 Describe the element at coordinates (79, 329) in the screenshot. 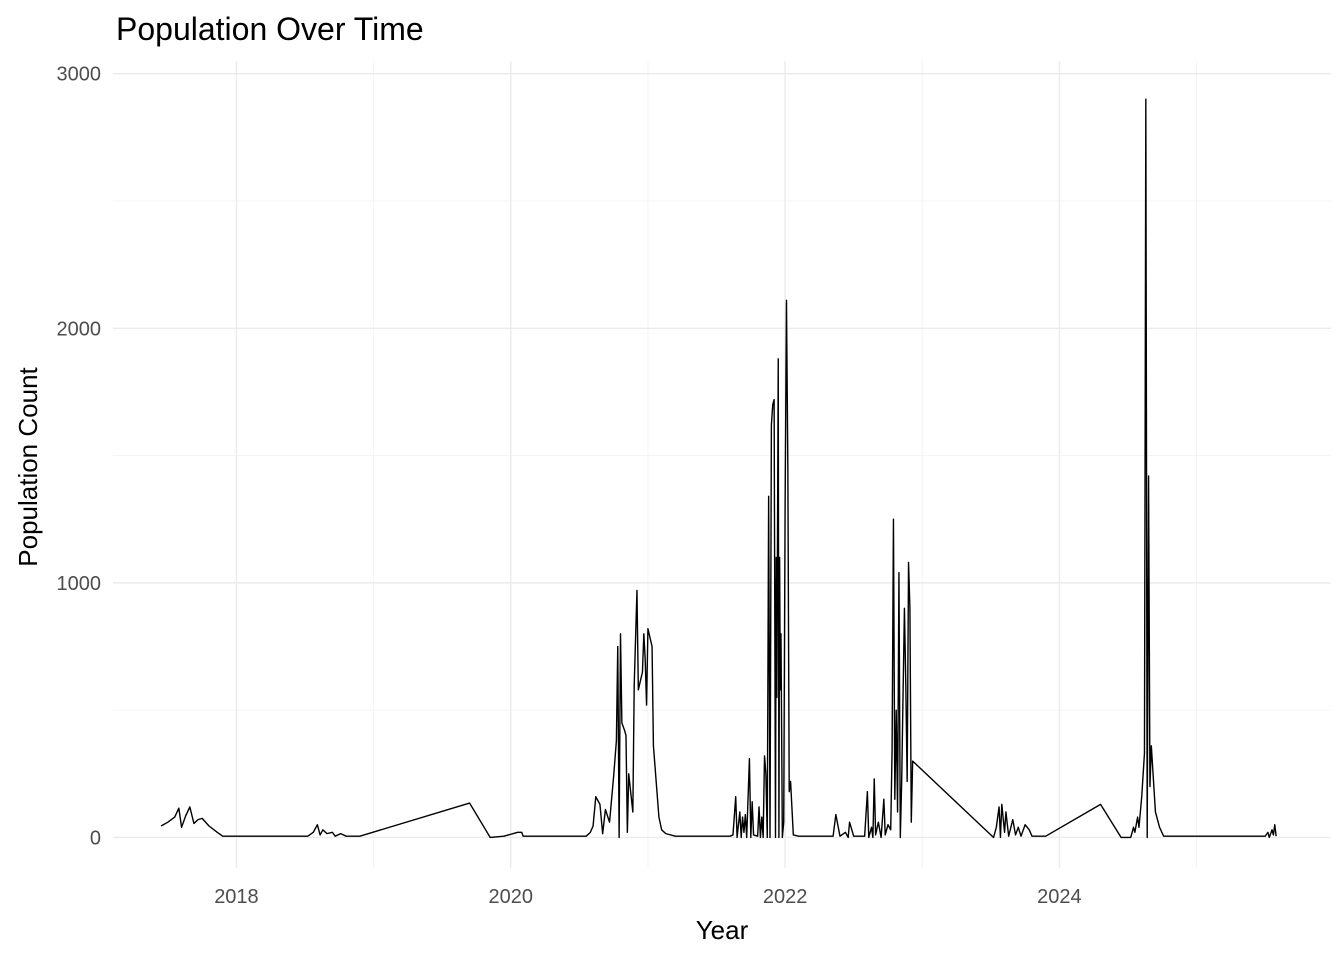

I see `y-tick-label: 2000` at that location.